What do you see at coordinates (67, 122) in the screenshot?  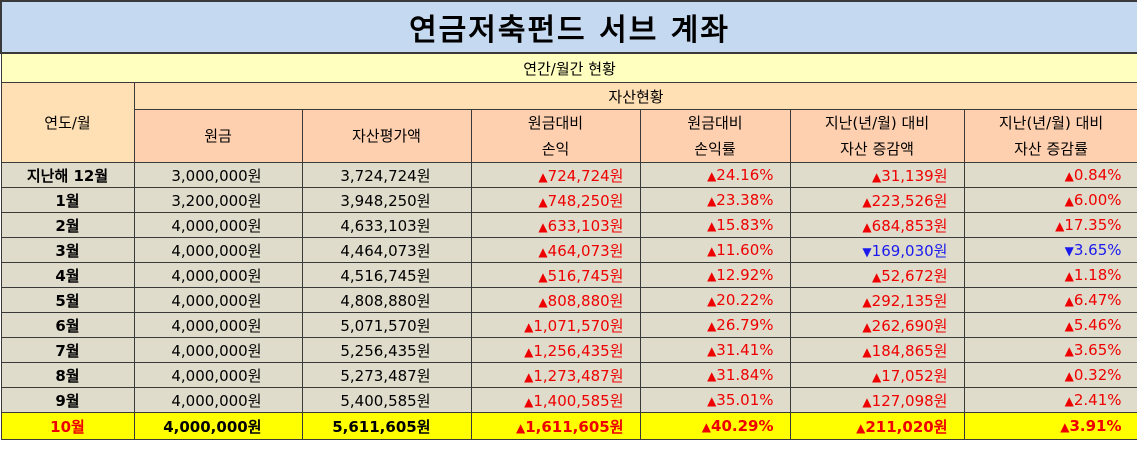 I see `header-year-month: 연도/월` at bounding box center [67, 122].